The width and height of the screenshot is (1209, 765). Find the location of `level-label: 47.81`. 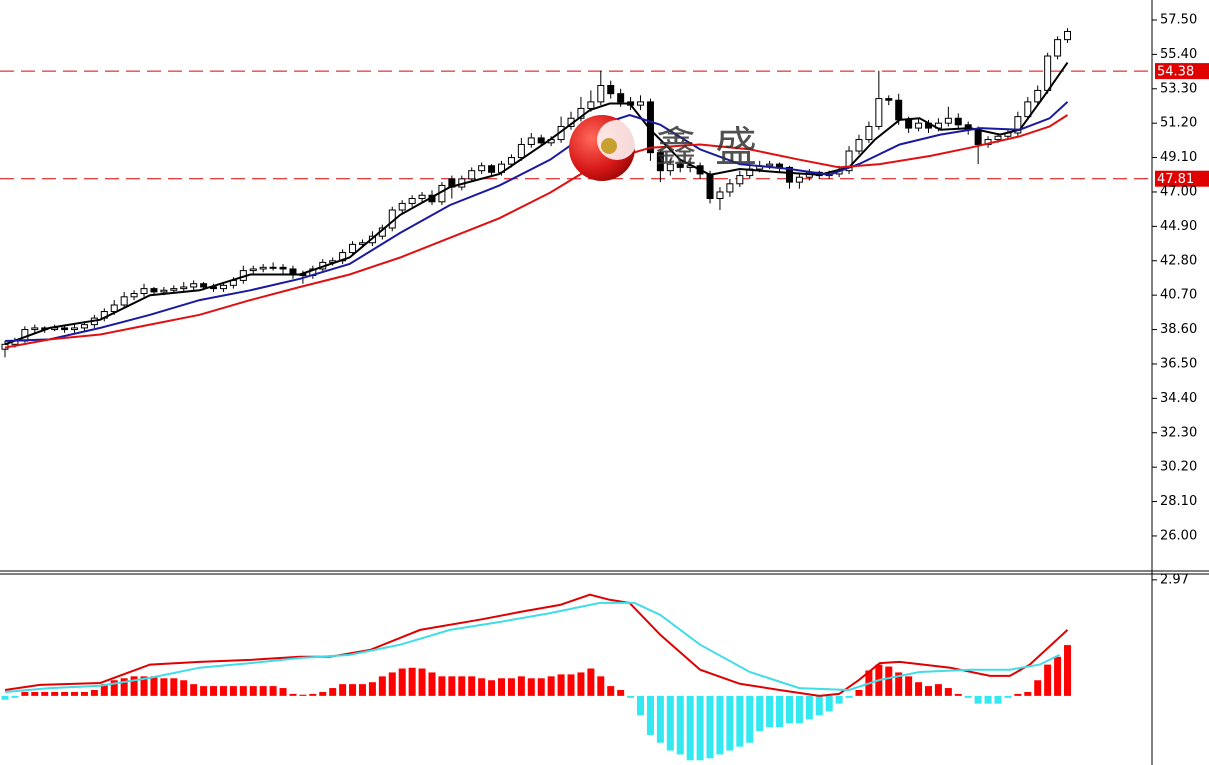

level-label: 47.81 is located at coordinates (1175, 179).